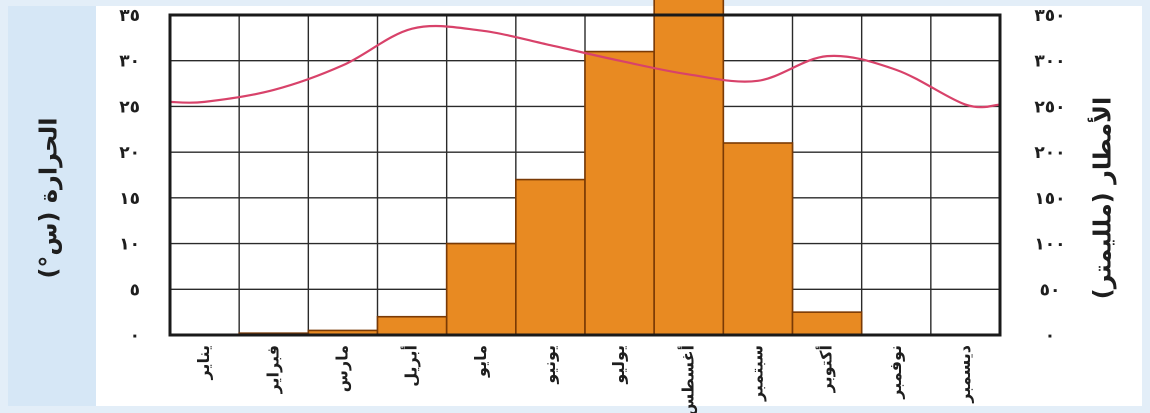  I want to click on month-label: سبتمبر, so click(756, 373).